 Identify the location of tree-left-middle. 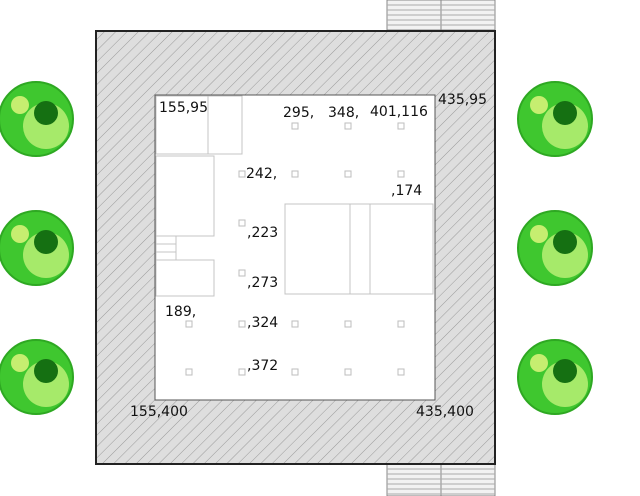
(37, 248).